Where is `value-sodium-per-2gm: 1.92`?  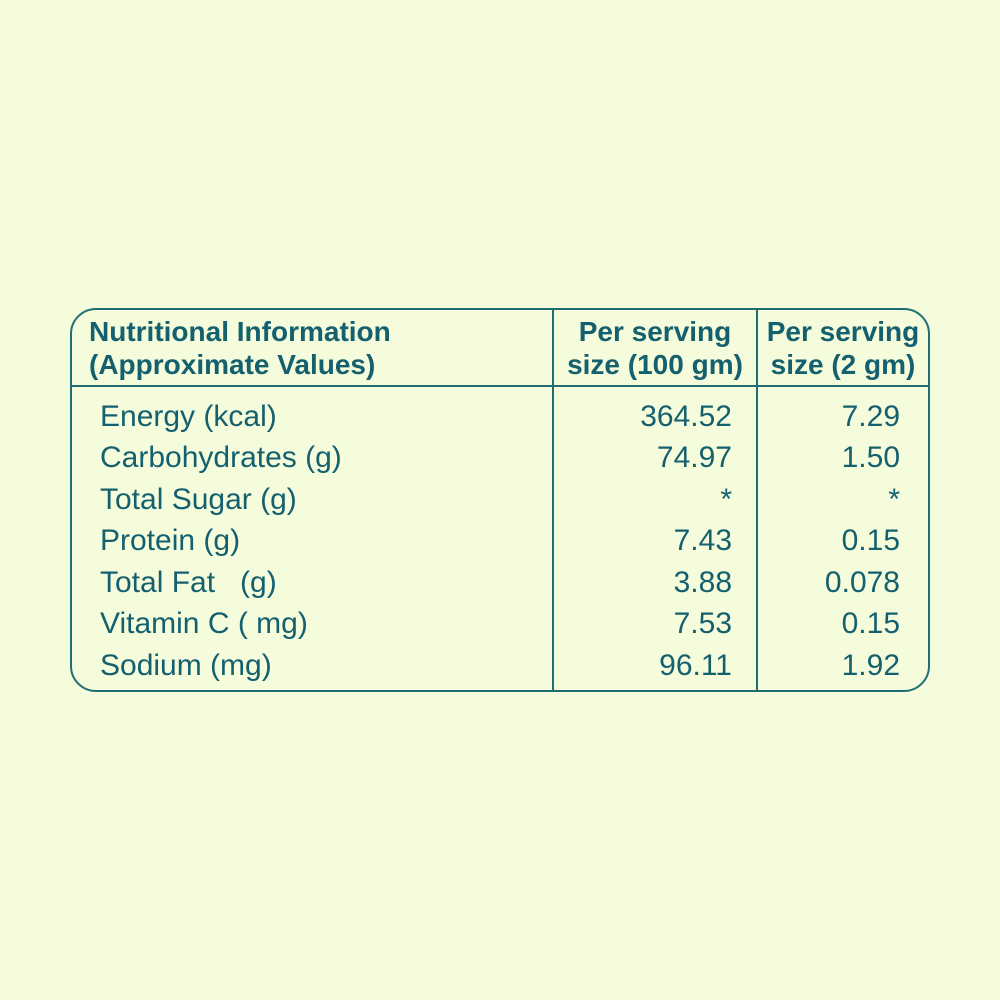
value-sodium-per-2gm: 1.92 is located at coordinates (870, 665).